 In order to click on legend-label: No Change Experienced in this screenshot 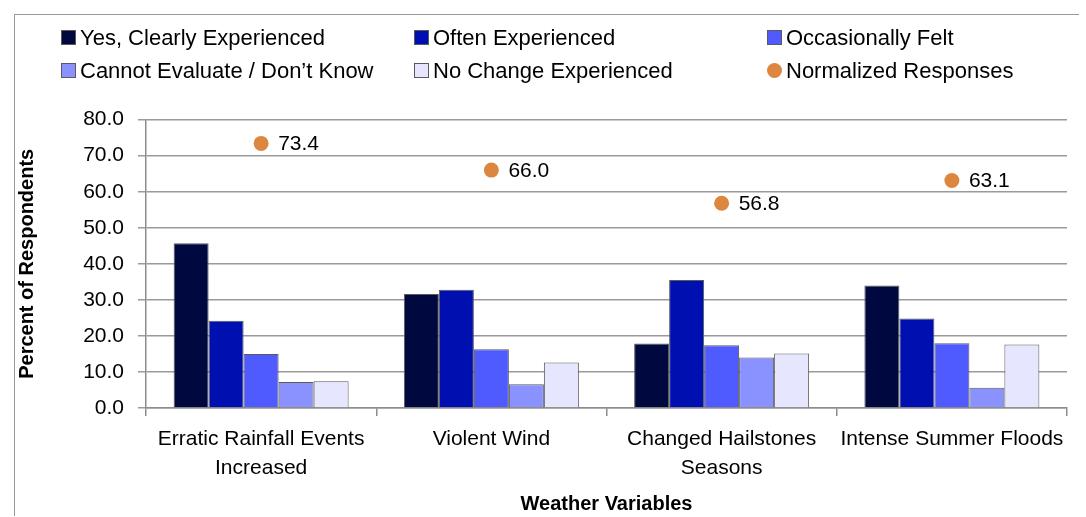, I will do `click(553, 70)`.